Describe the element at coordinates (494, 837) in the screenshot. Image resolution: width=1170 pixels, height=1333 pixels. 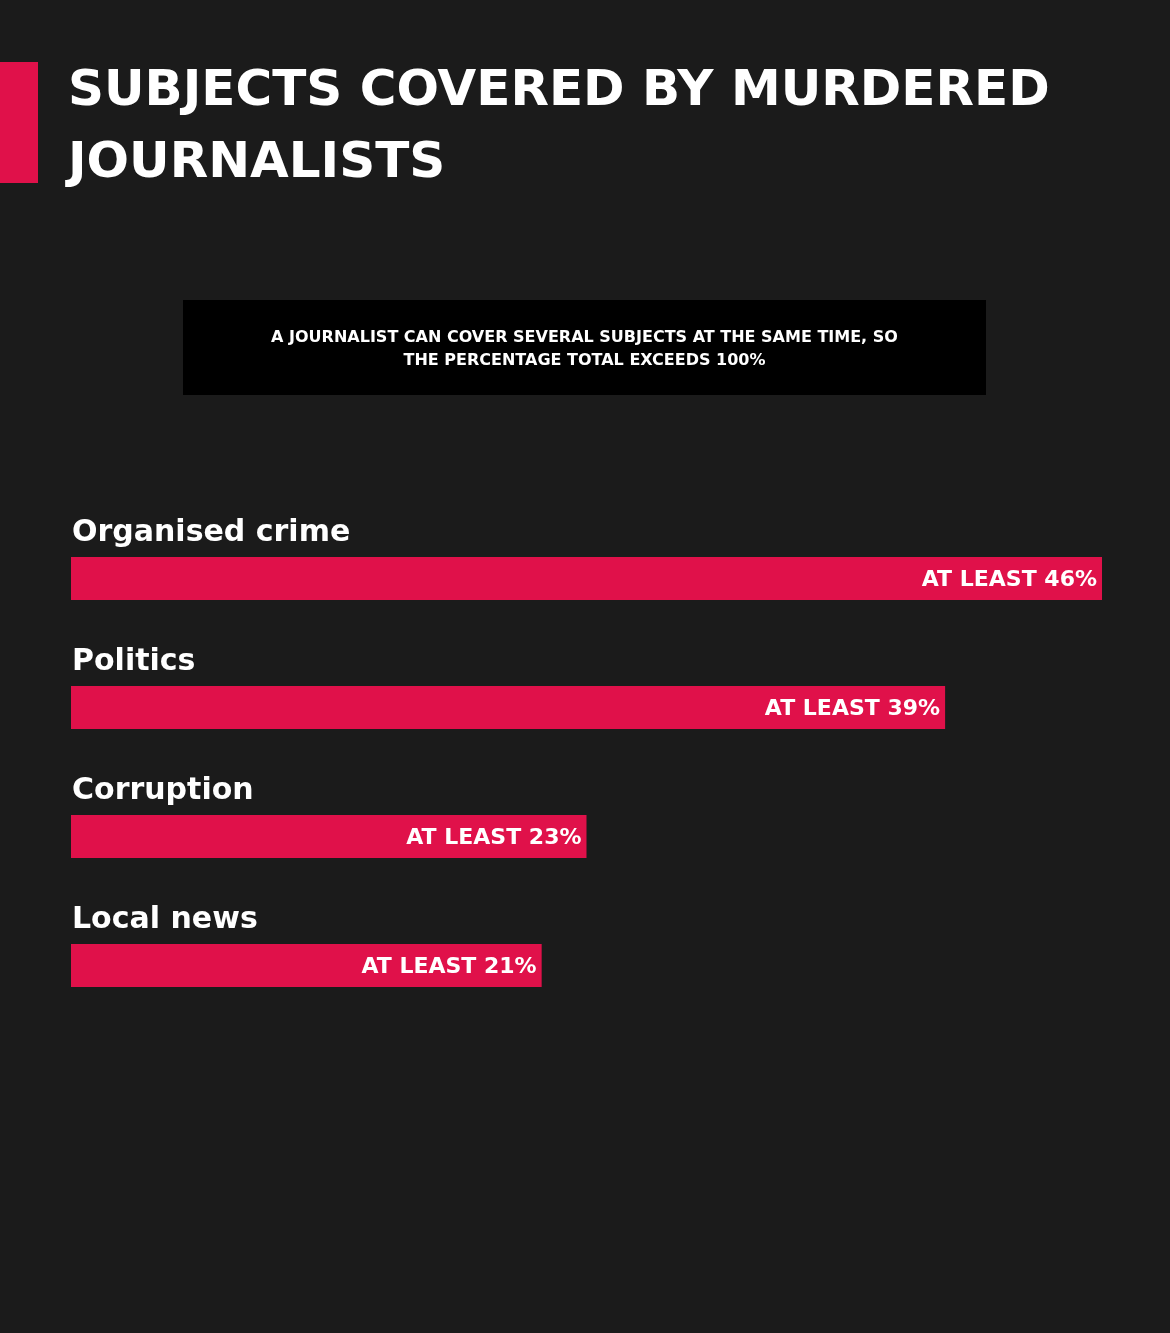
I see `data-label: AT LEAST 23%` at that location.